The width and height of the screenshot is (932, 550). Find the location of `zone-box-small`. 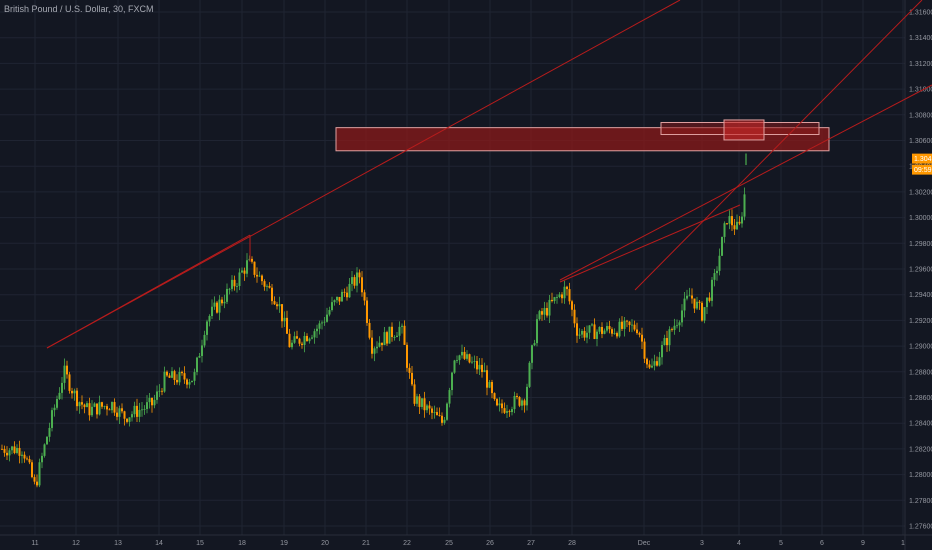

zone-box-small is located at coordinates (744, 130).